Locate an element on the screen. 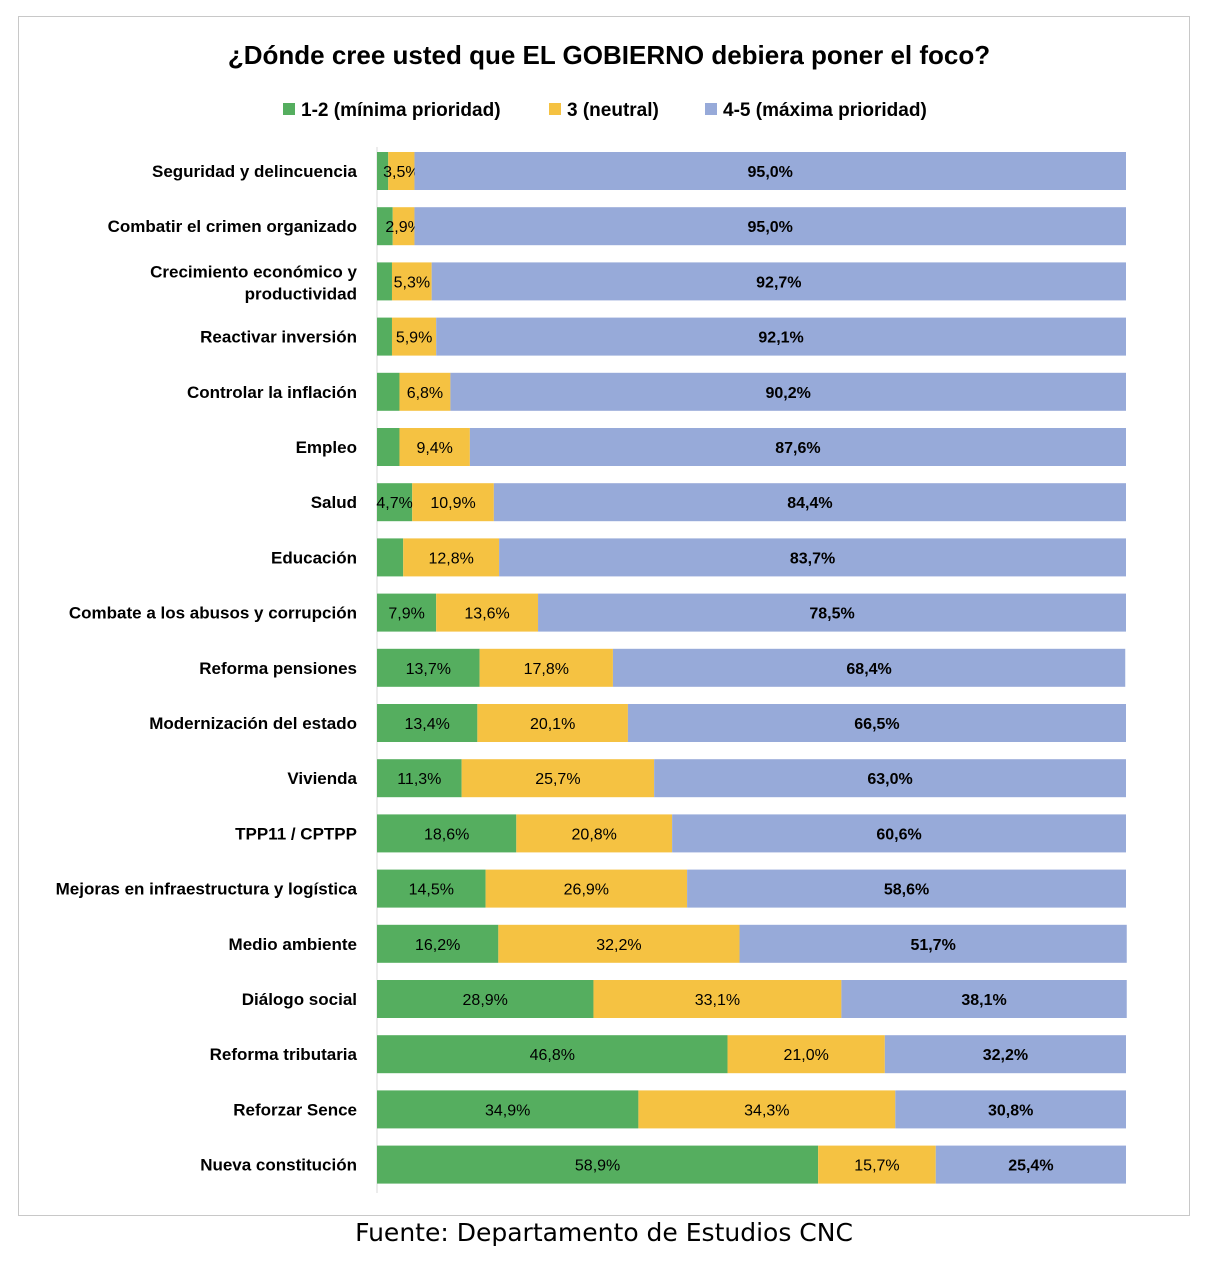 This screenshot has width=1208, height=1264. bar-row-reactivar-inversion: Reactivar inversión 5,9% 92,1% is located at coordinates (663, 336).